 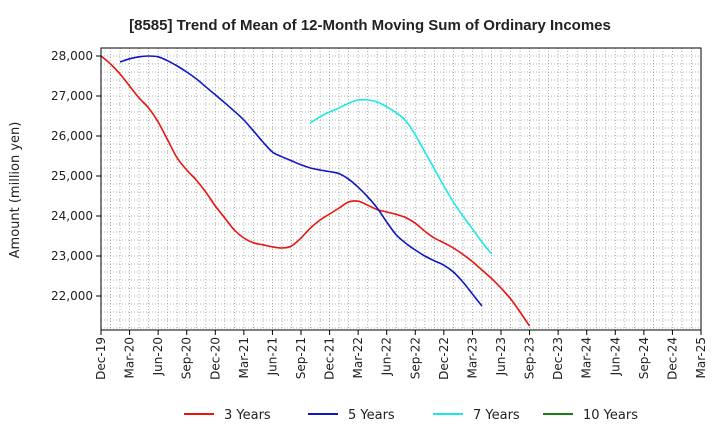 What do you see at coordinates (644, 358) in the screenshot?
I see `x-tick-label: Sep-24` at bounding box center [644, 358].